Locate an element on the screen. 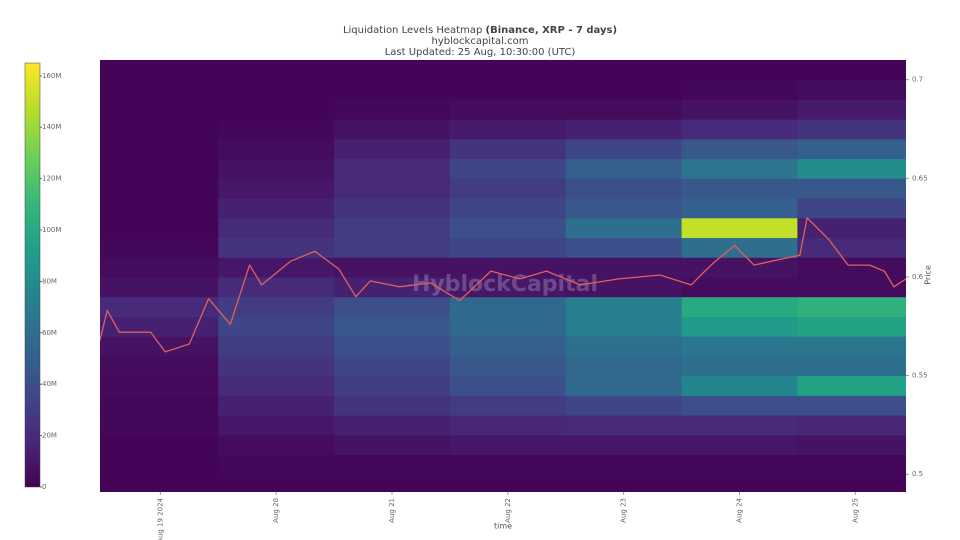 This screenshot has width=960, height=540. title-bold: (Binance, XRP - 7 days) is located at coordinates (552, 30).